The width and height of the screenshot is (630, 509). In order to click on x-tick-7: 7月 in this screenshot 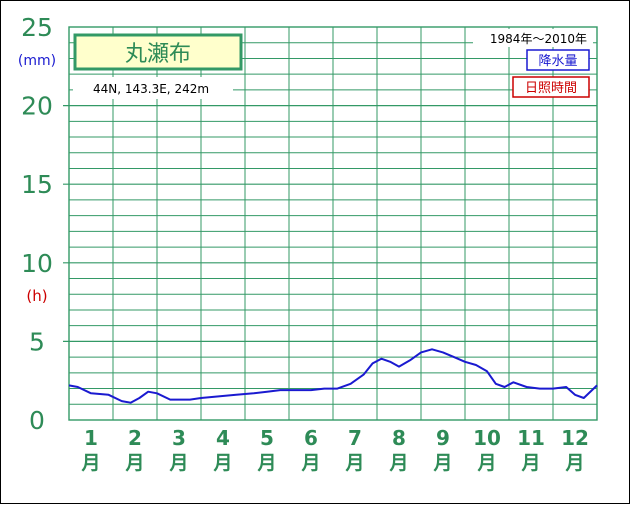, I will do `click(354, 450)`.